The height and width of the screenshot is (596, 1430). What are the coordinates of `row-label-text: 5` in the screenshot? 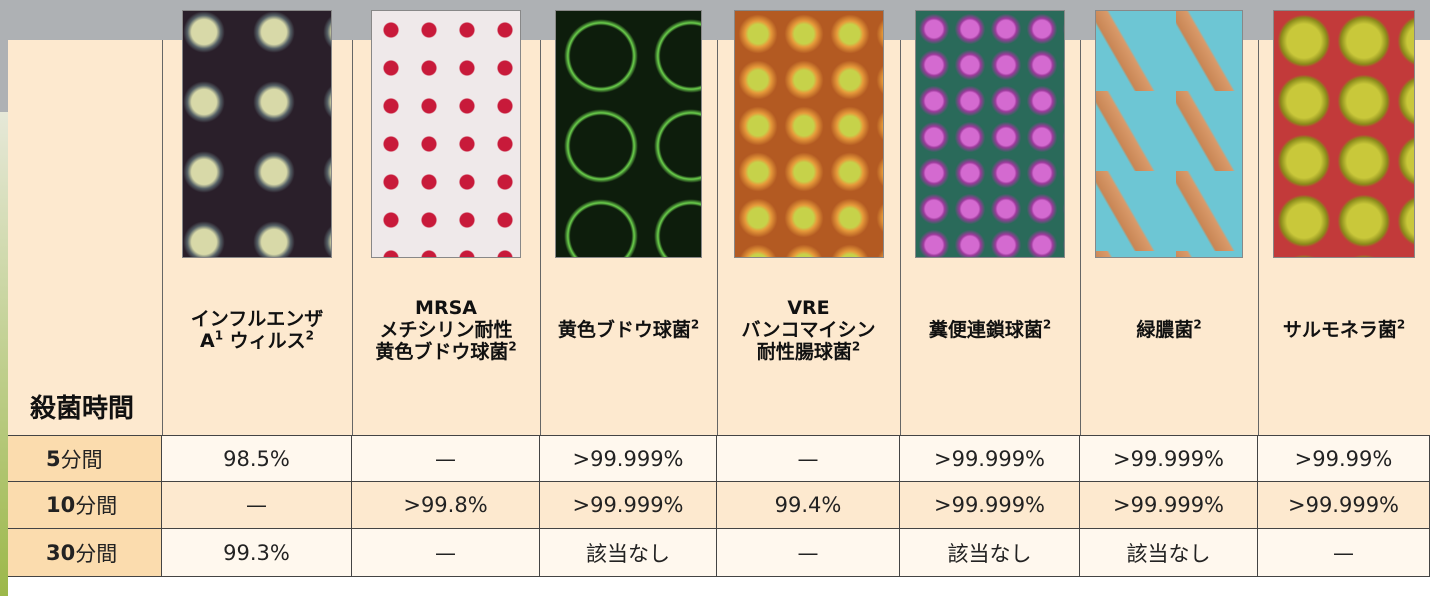 It's located at (53, 458).